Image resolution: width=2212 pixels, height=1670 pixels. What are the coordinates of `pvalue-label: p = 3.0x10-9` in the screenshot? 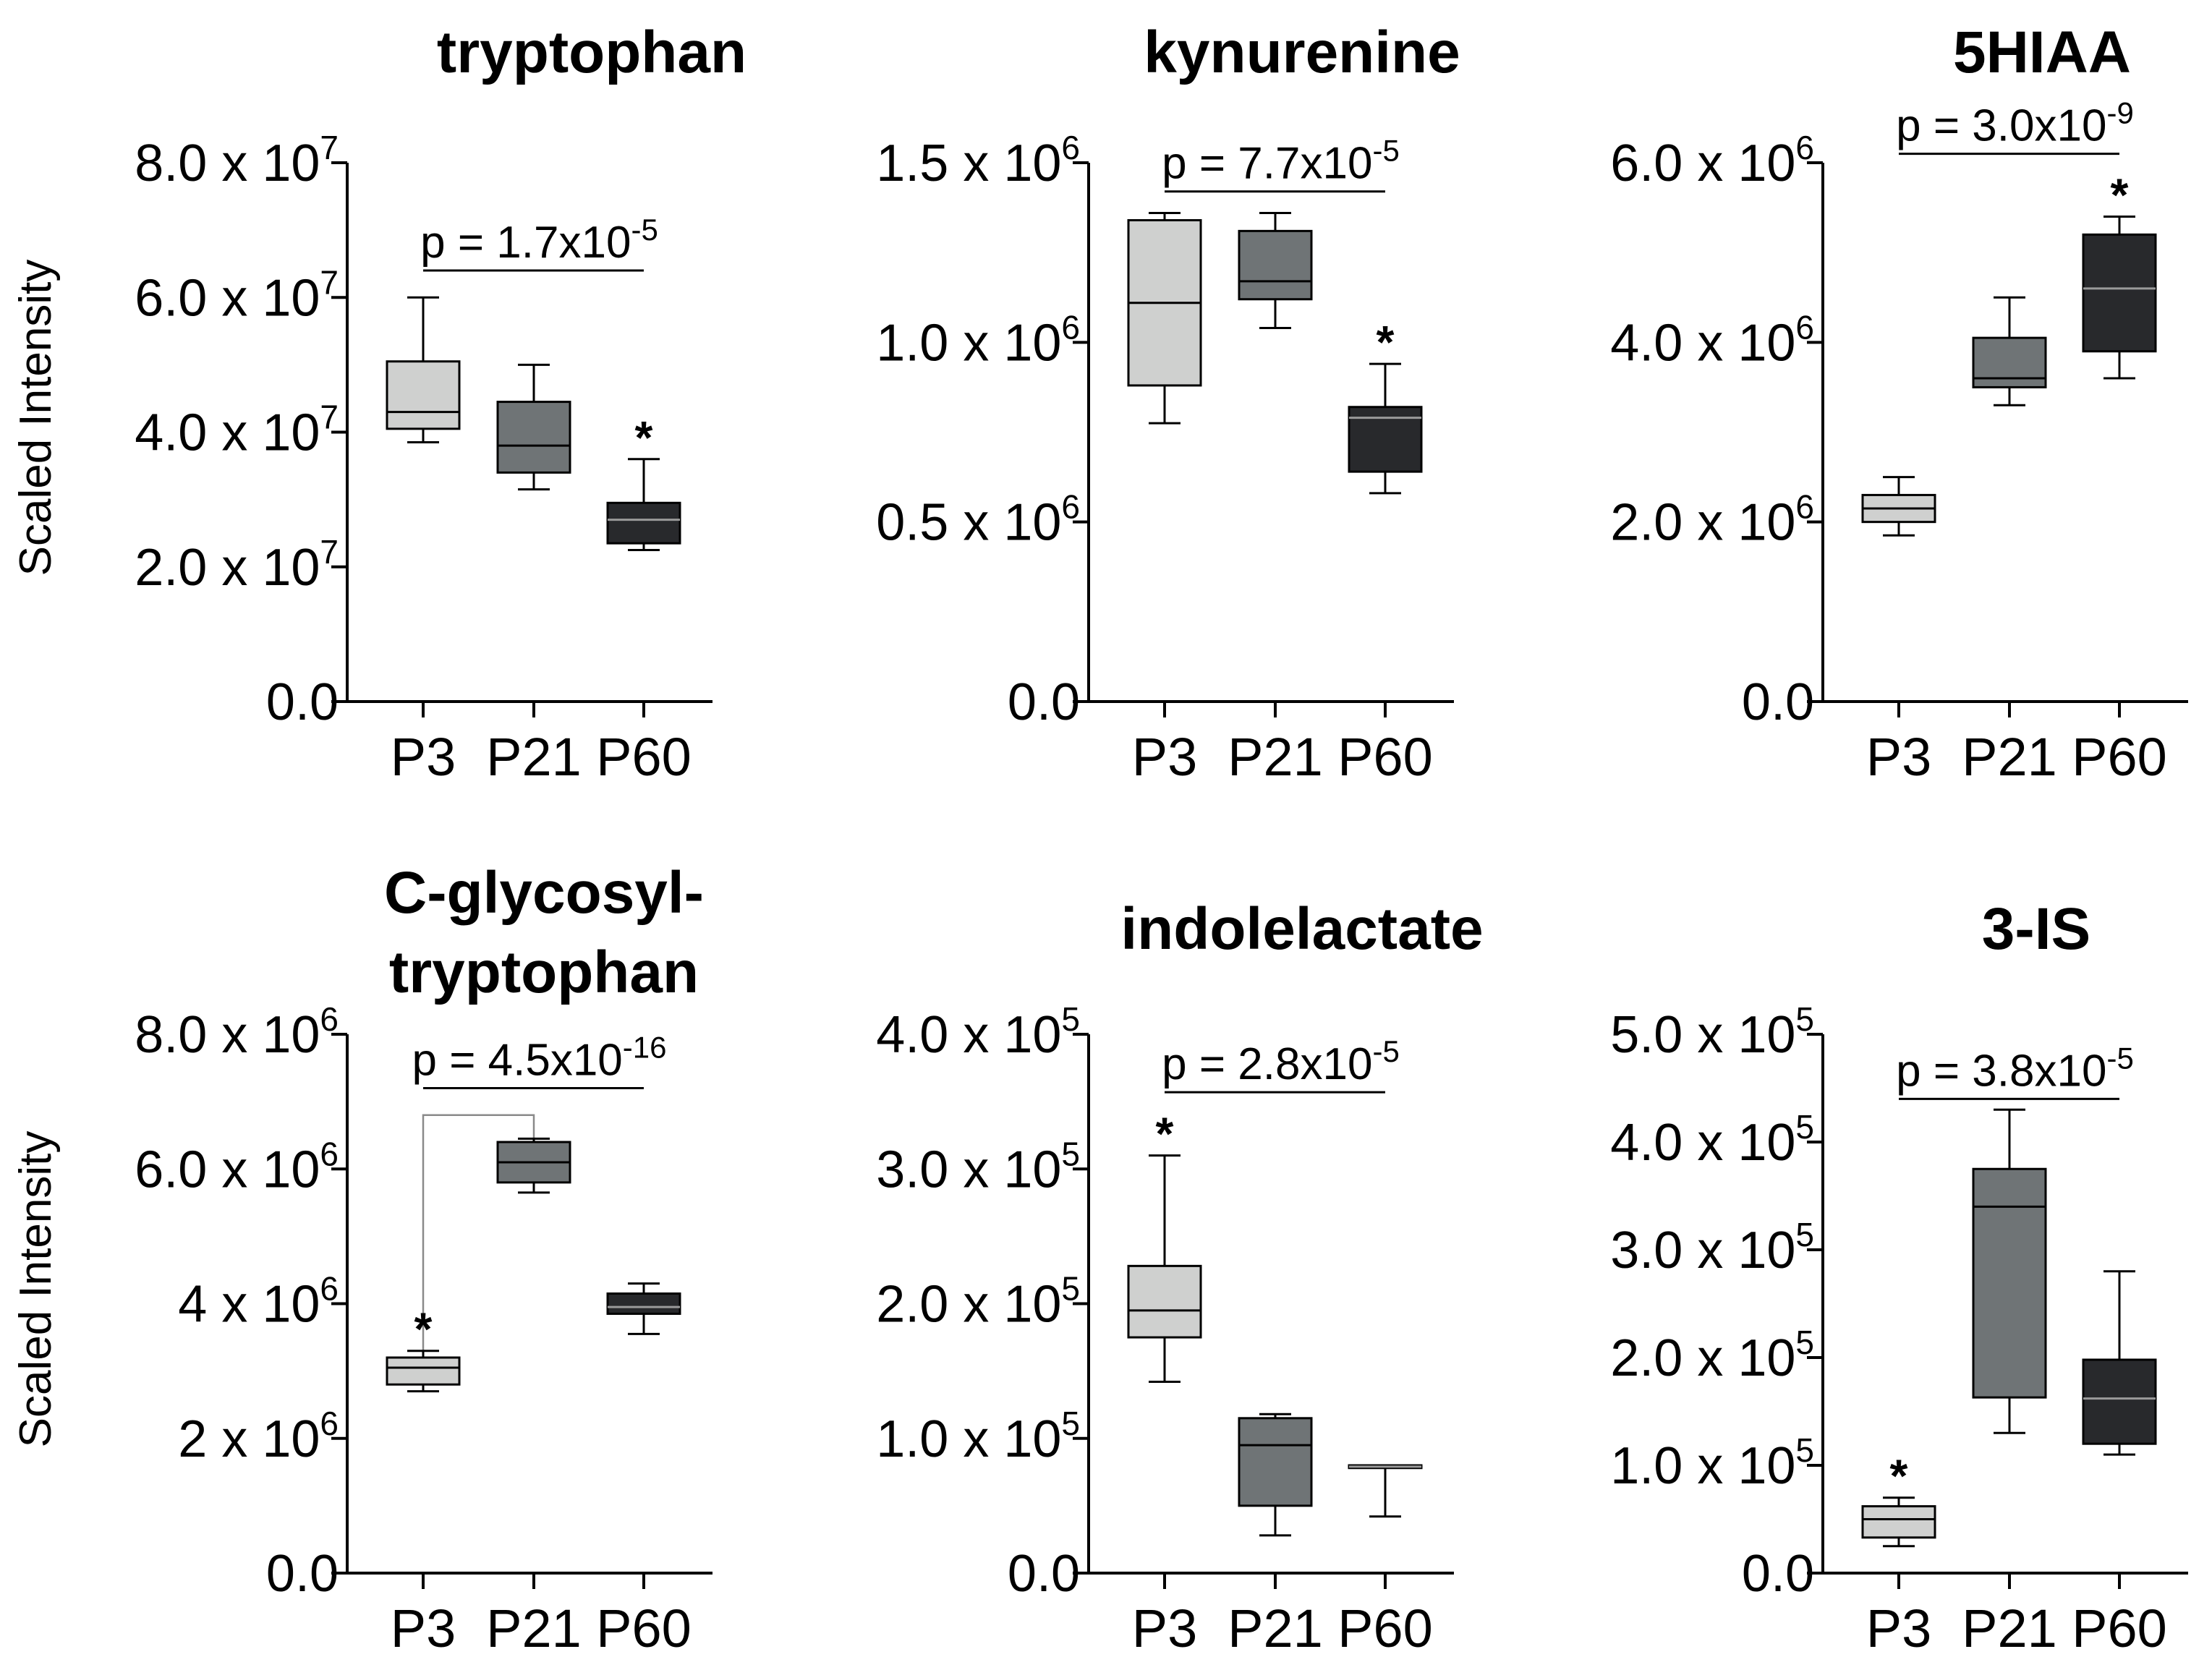 It's located at (2015, 124).